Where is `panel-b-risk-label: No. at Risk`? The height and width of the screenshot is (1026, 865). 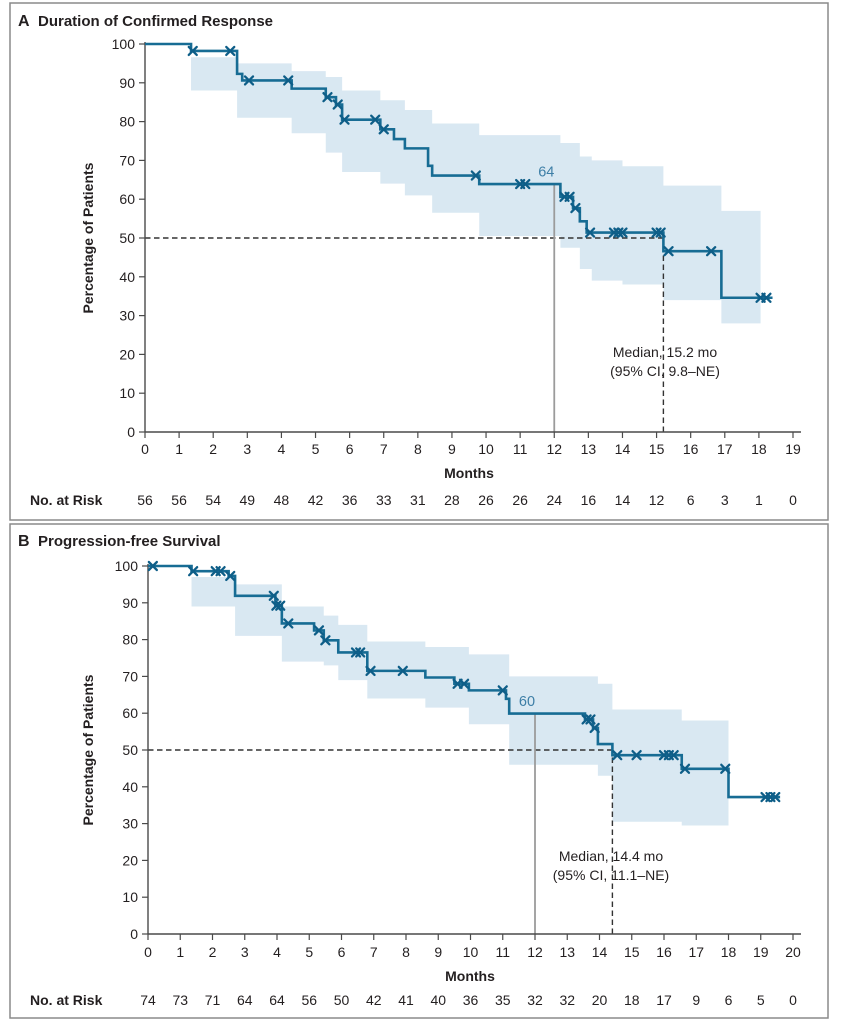 panel-b-risk-label: No. at Risk is located at coordinates (66, 1000).